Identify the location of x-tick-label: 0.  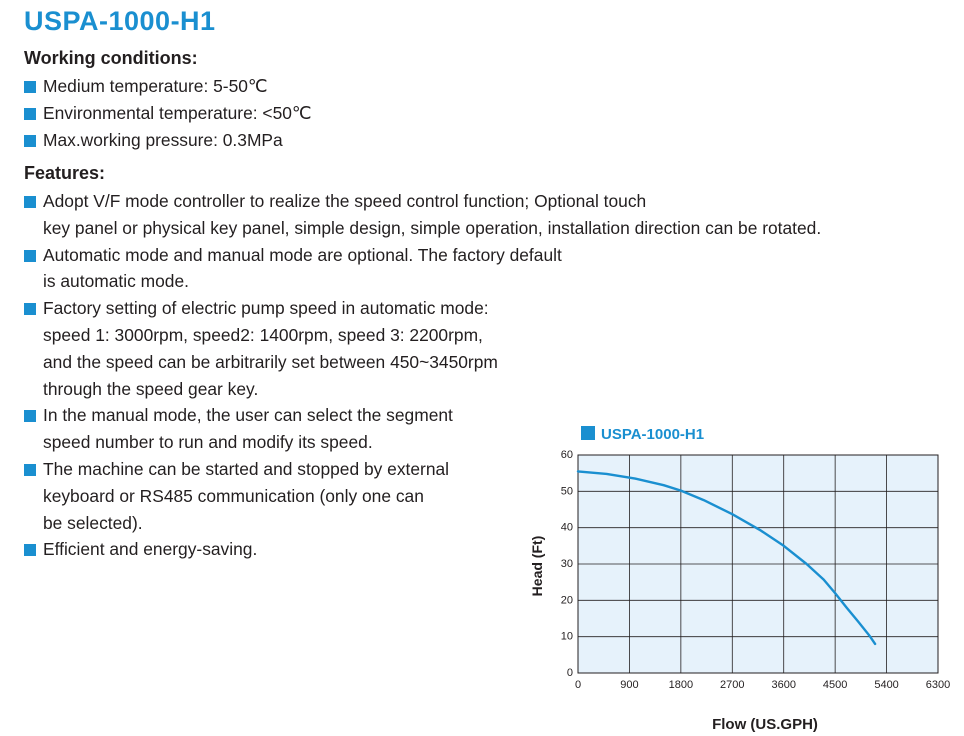
(578, 685).